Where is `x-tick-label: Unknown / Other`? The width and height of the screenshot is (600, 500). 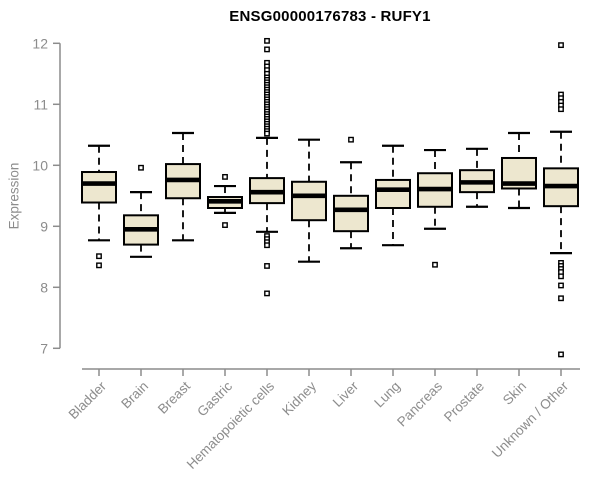 x-tick-label: Unknown / Other is located at coordinates (530, 419).